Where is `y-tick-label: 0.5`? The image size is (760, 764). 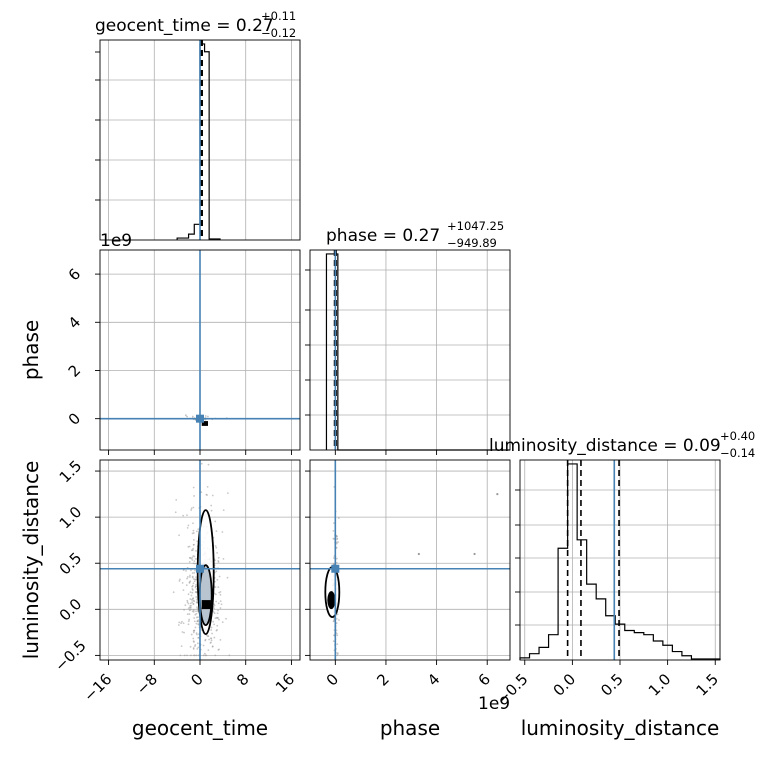
y-tick-label: 0.5 is located at coordinates (71, 564).